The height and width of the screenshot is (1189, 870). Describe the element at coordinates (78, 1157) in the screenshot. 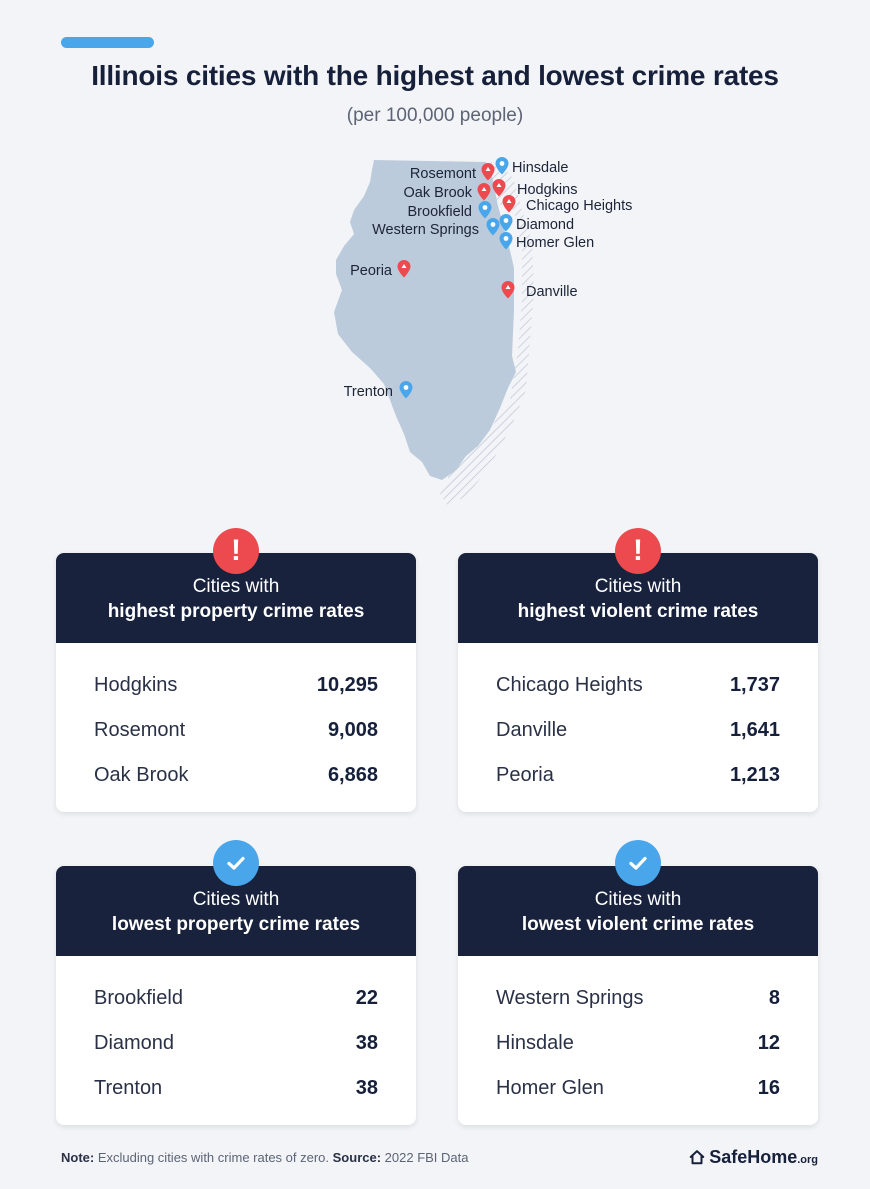

I see `note-label: Note:` at that location.